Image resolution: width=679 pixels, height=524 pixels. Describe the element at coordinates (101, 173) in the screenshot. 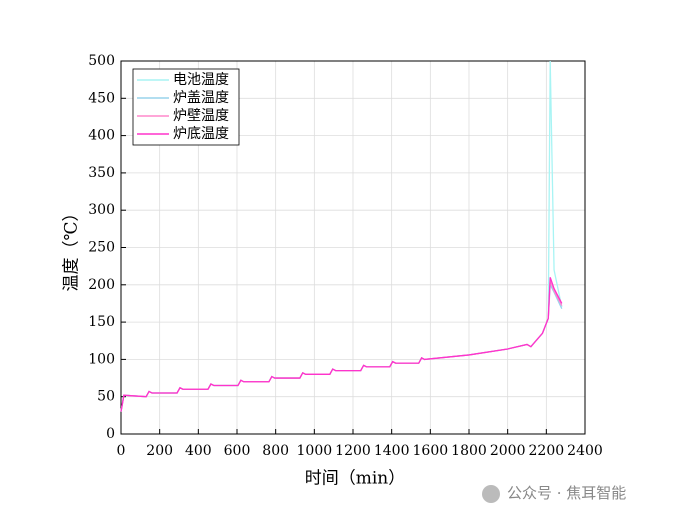

I see `y-tick-label: 350` at that location.